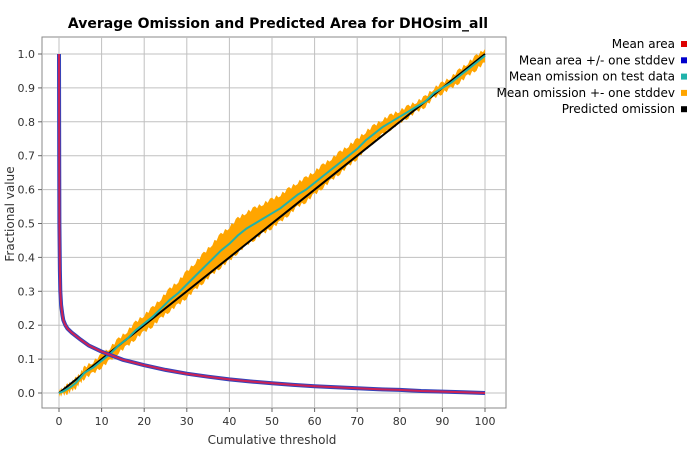 The width and height of the screenshot is (700, 450). I want to click on x-tick-label: 20, so click(144, 421).